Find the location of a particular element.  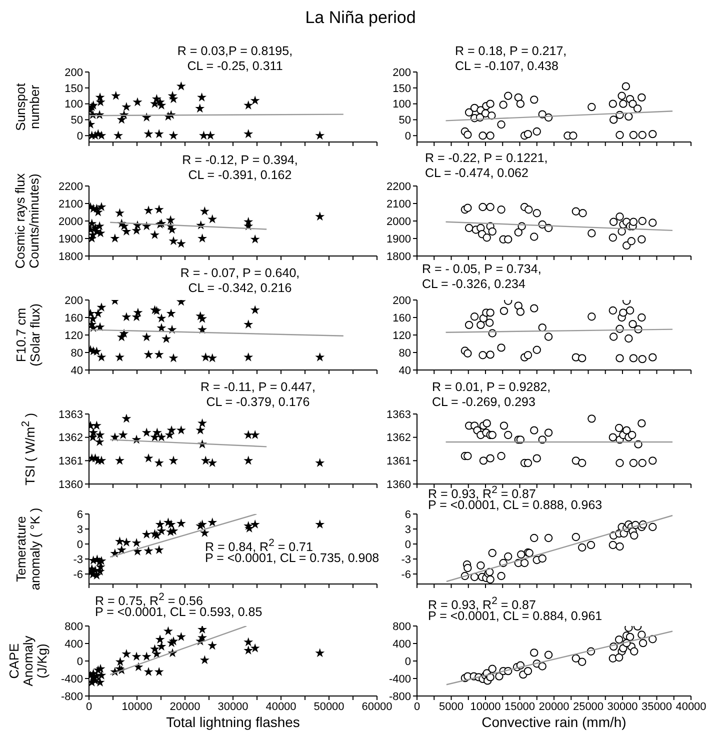

text: R = -0.11, P = 0.447, is located at coordinates (258, 387).